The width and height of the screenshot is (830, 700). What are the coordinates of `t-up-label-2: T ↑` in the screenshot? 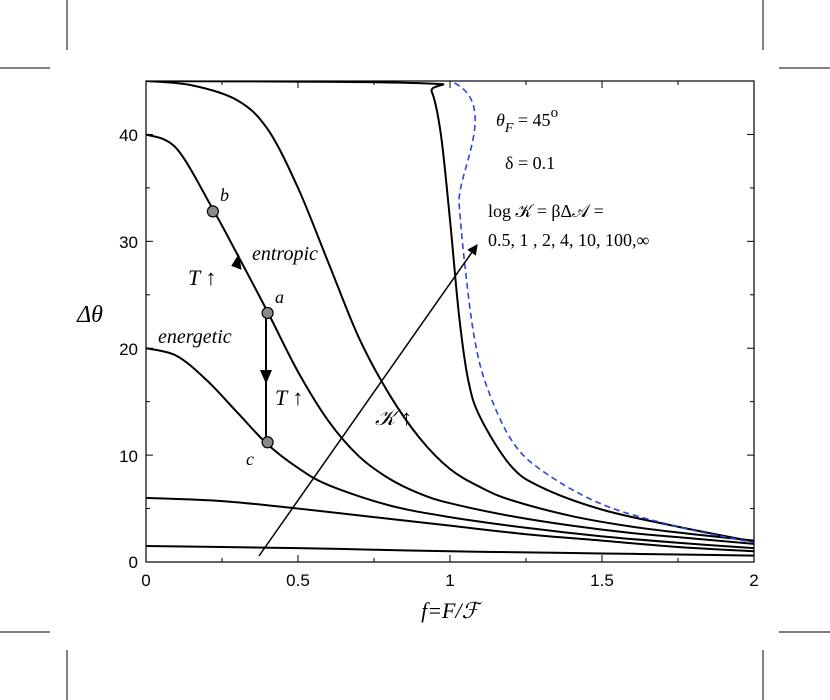 It's located at (289, 397).